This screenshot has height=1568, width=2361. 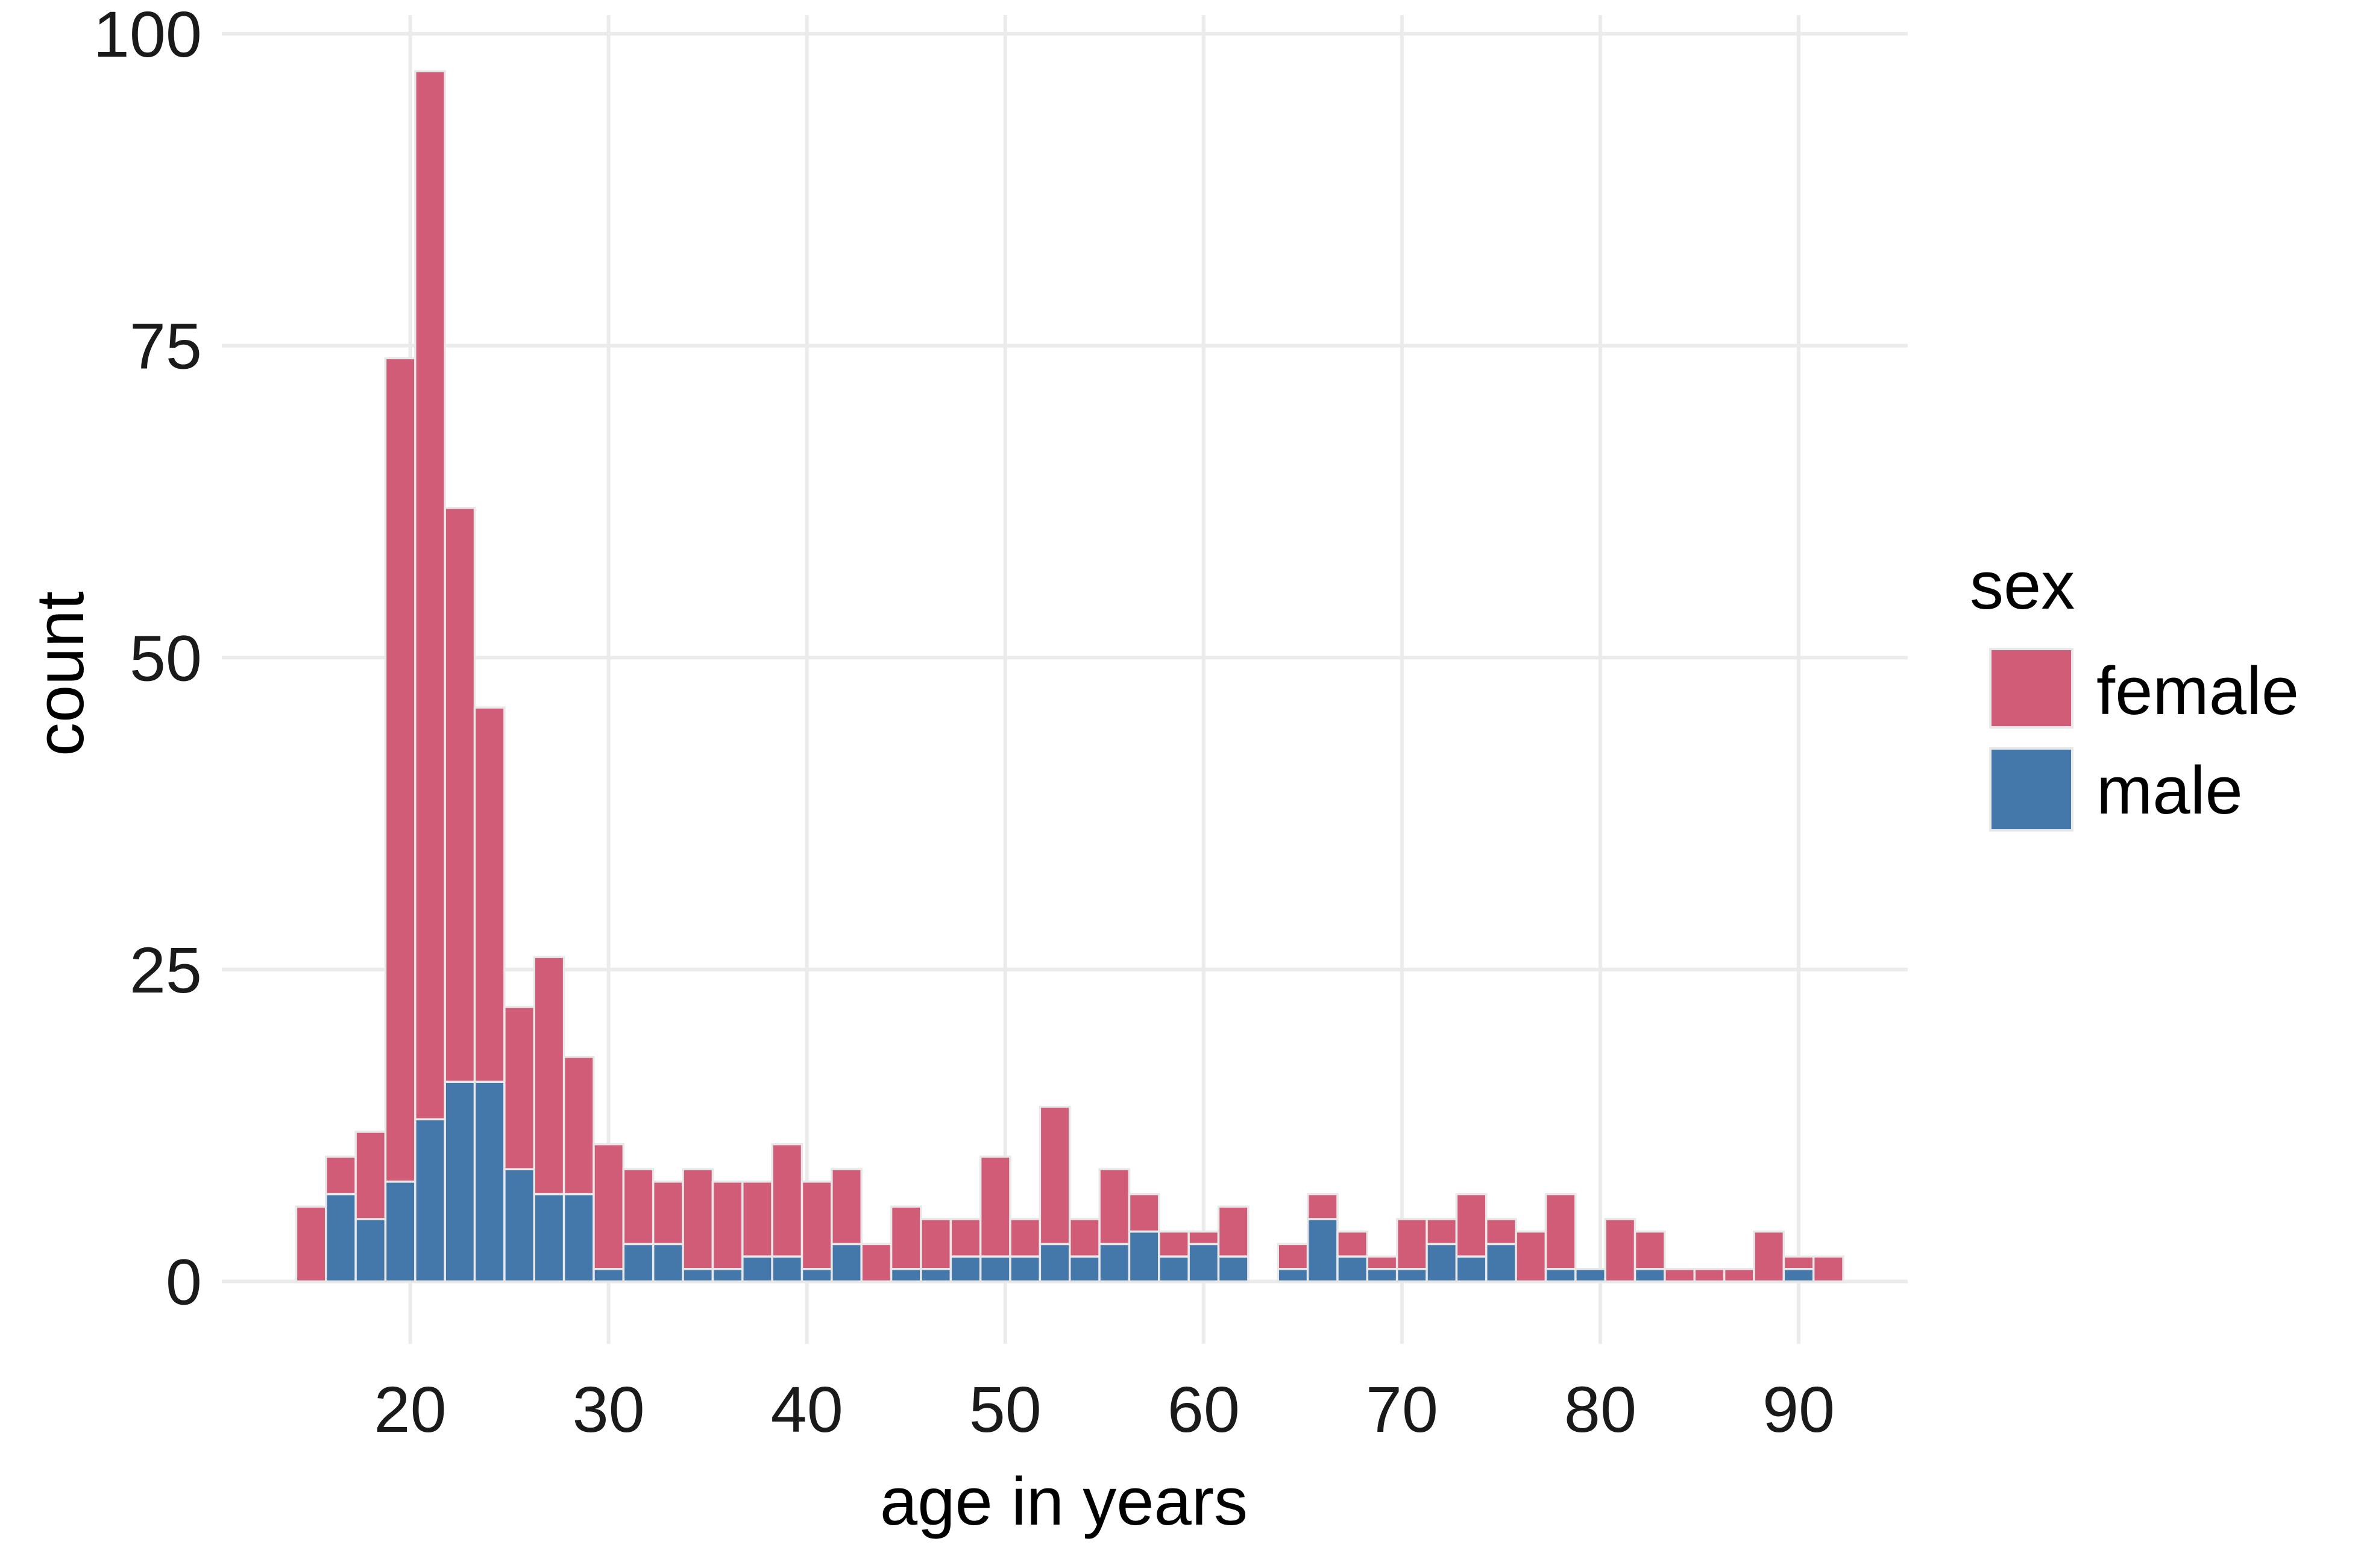 What do you see at coordinates (1104, 1409) in the screenshot?
I see `x-axis-ticks: 20 30 40 50 60 70 80 90` at bounding box center [1104, 1409].